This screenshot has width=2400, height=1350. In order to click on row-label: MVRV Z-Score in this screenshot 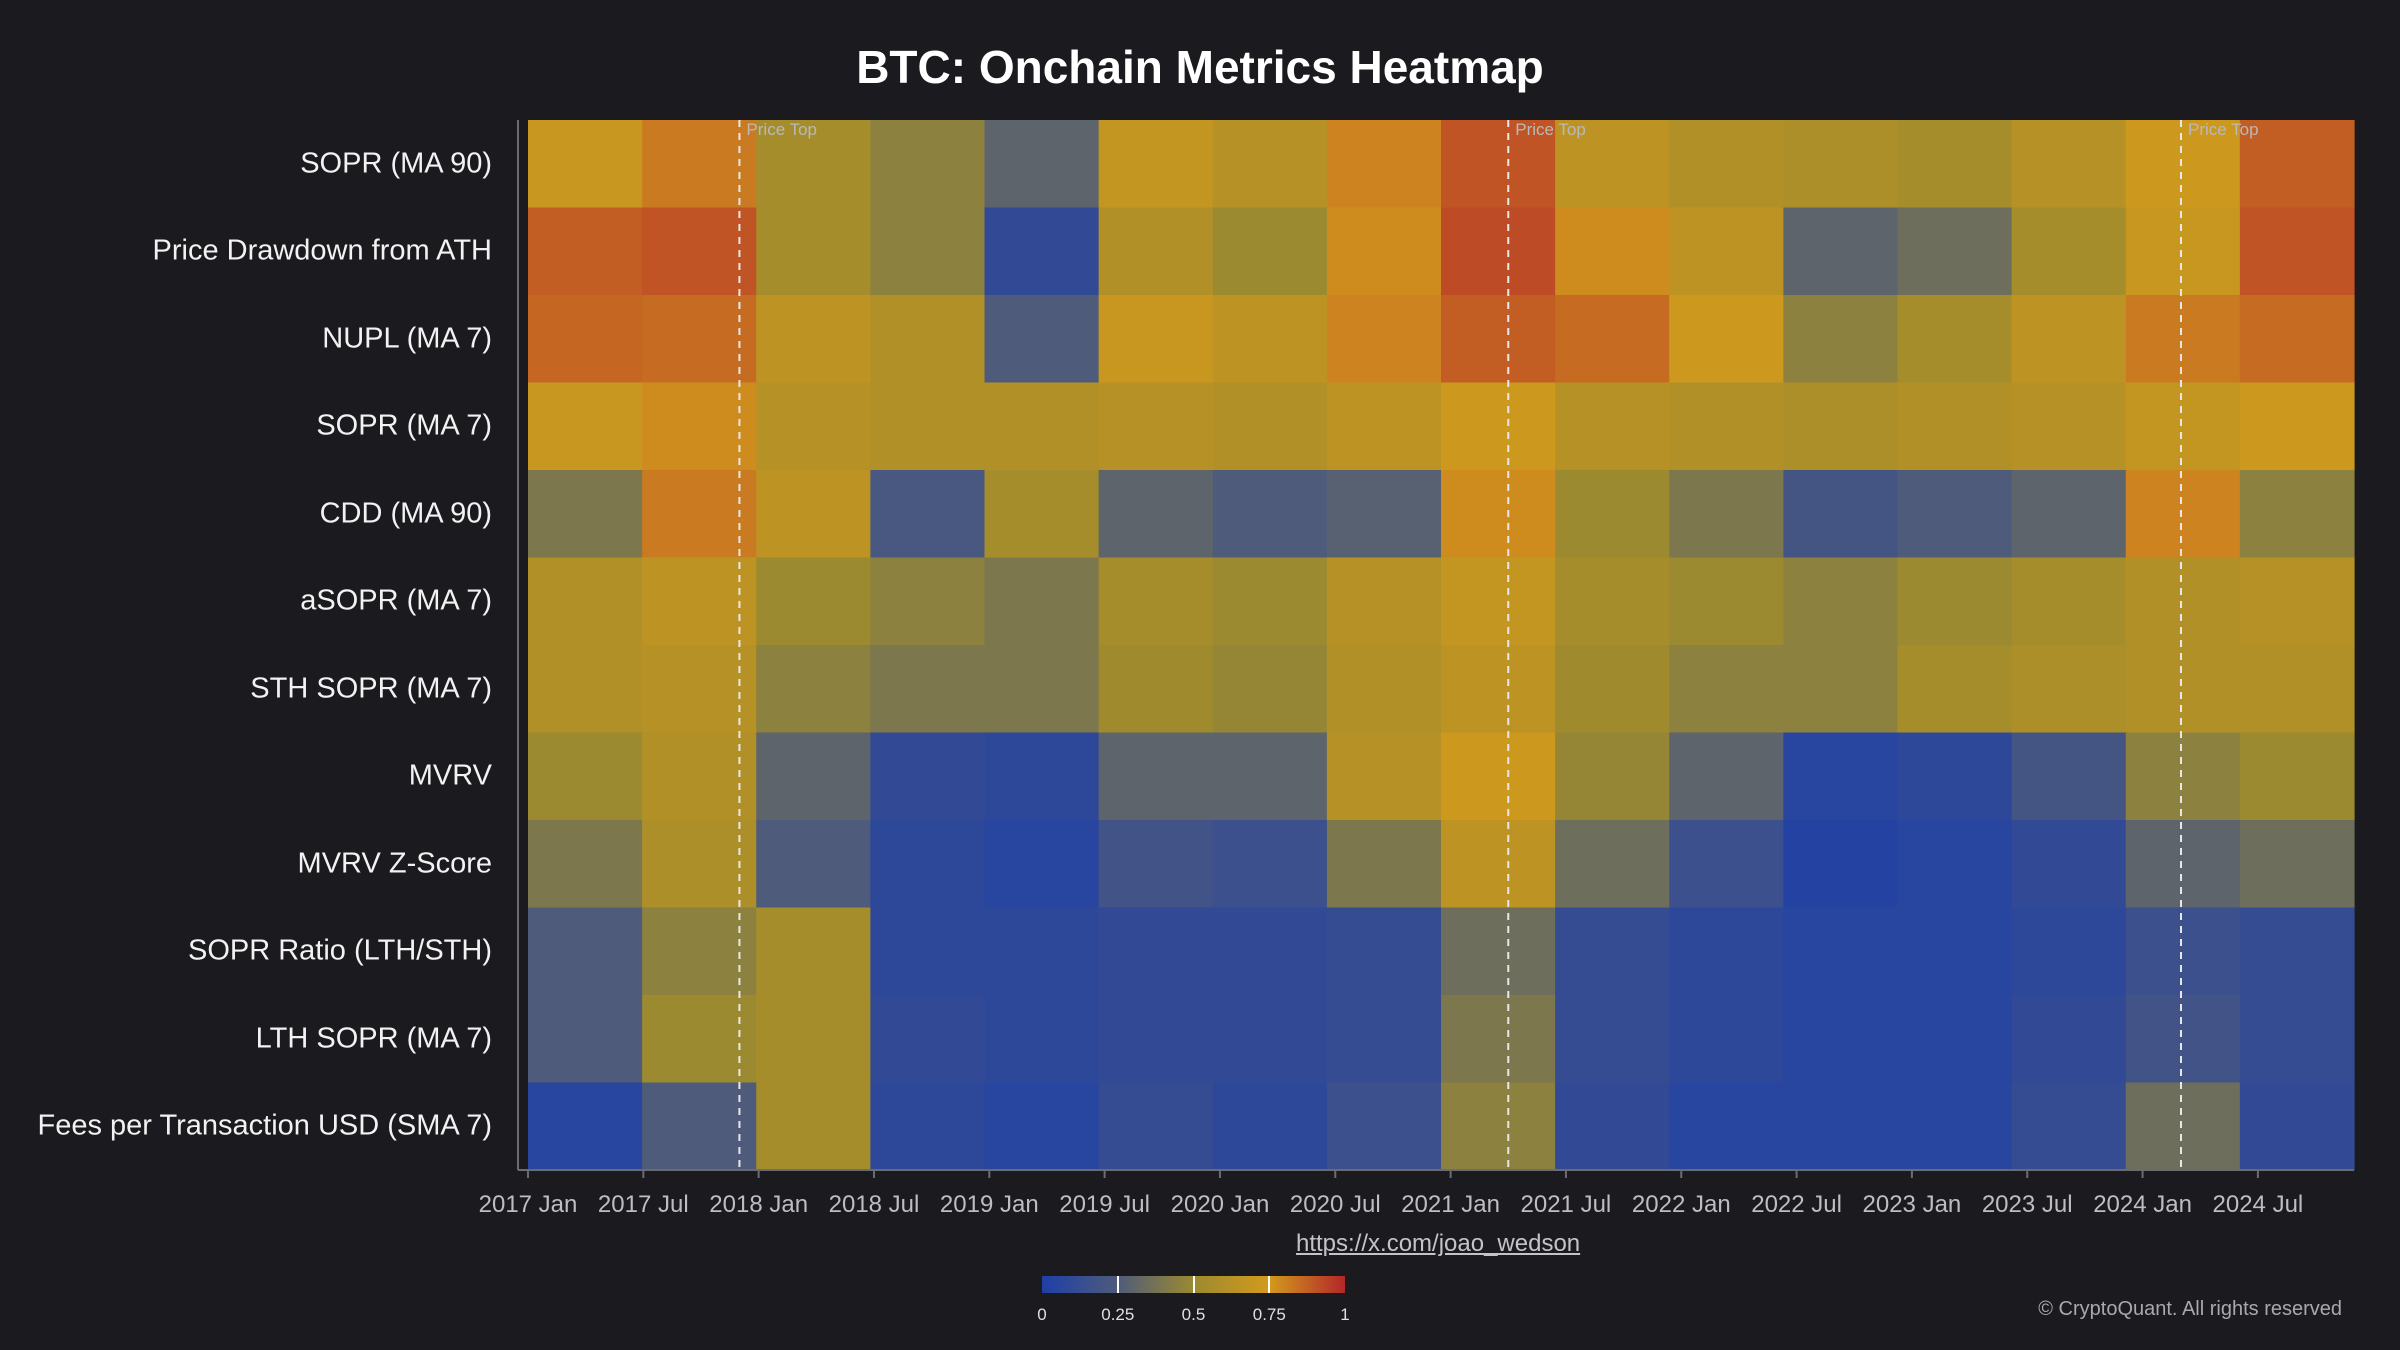, I will do `click(394, 863)`.